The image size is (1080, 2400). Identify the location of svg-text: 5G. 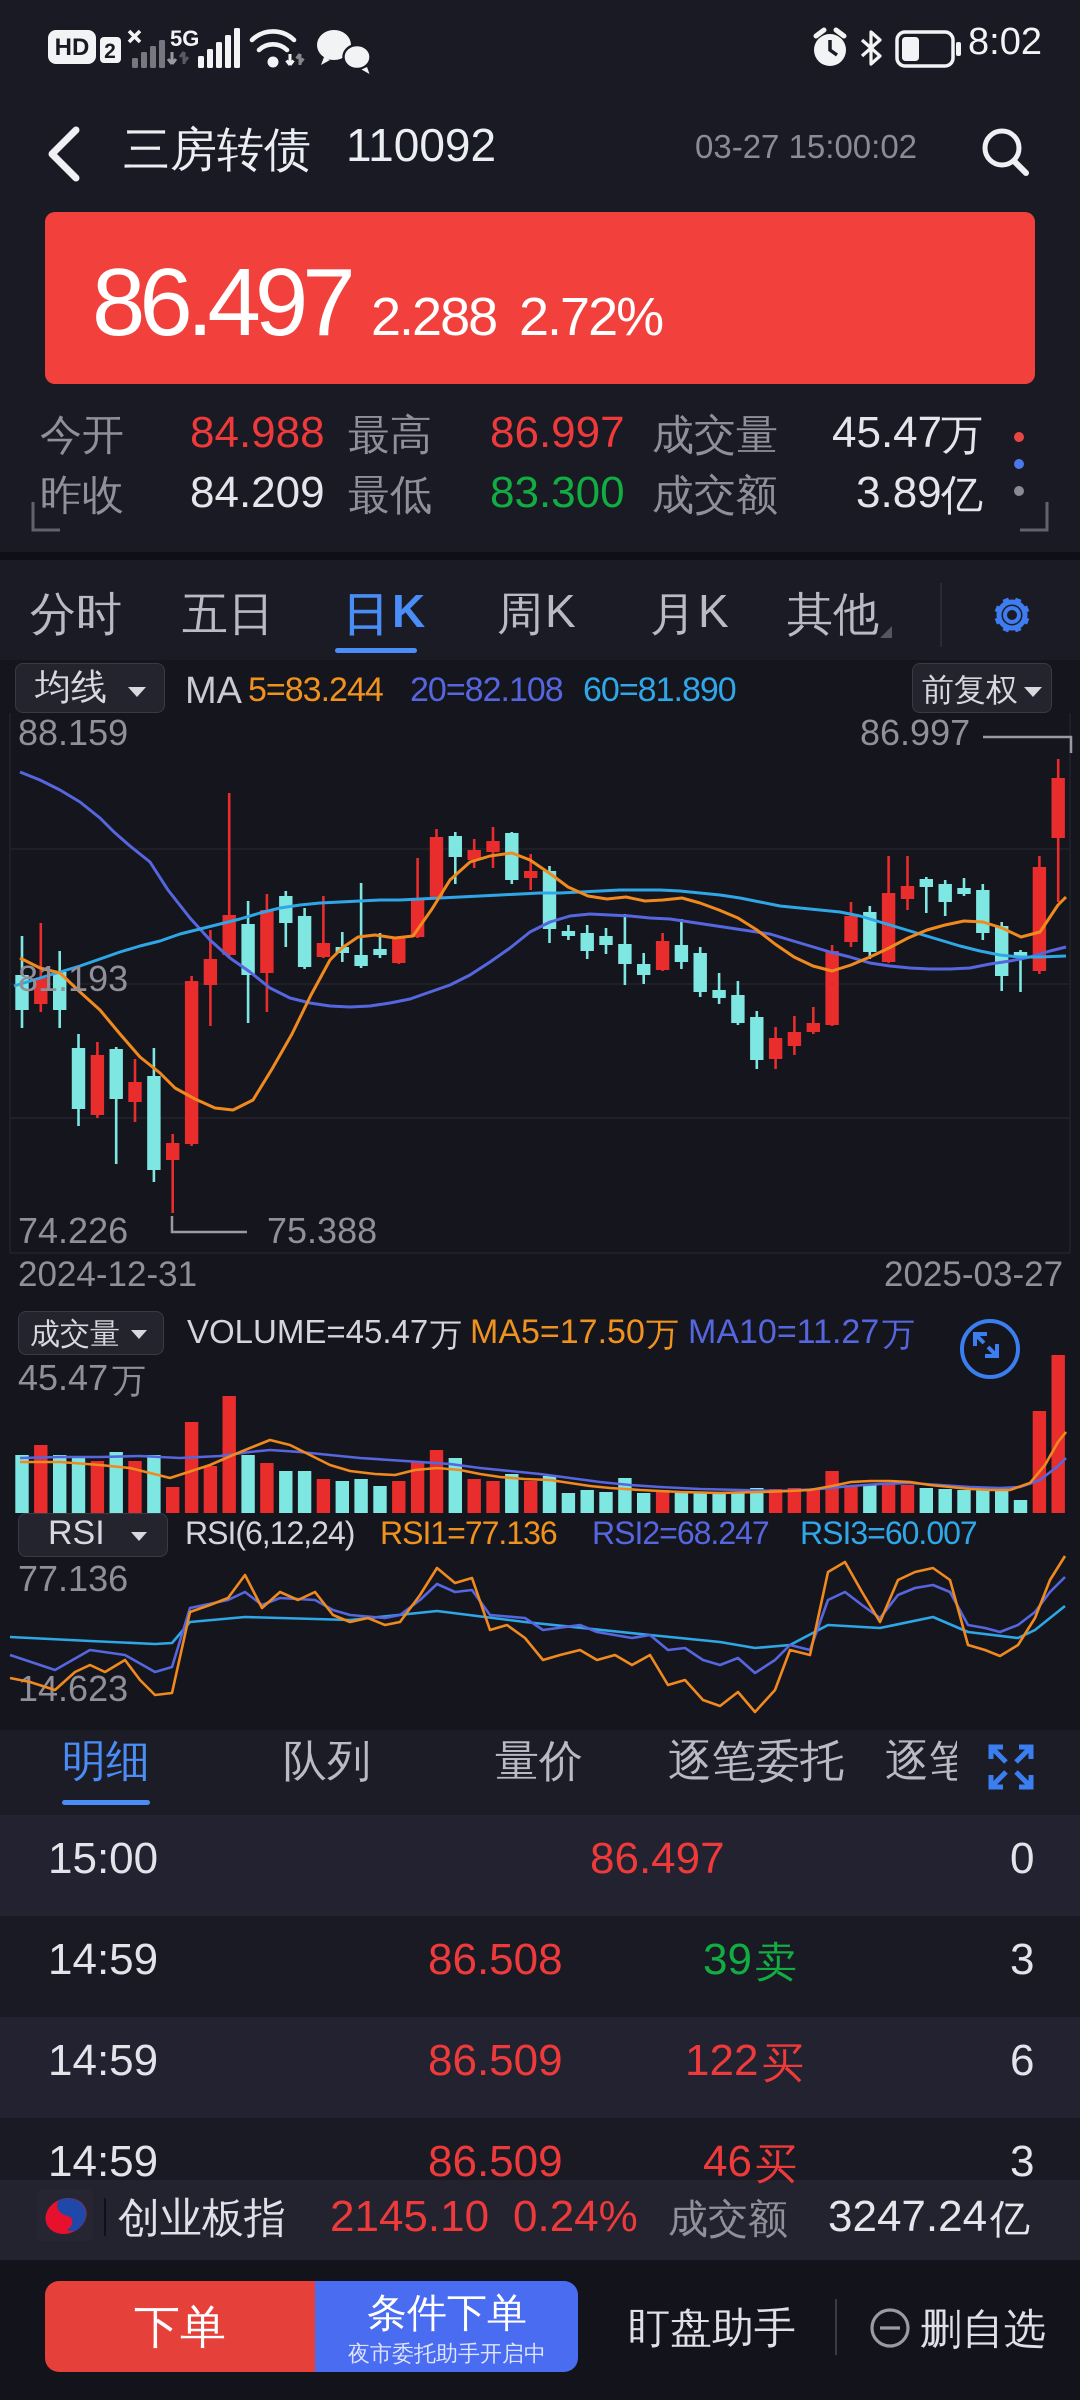
(184, 38).